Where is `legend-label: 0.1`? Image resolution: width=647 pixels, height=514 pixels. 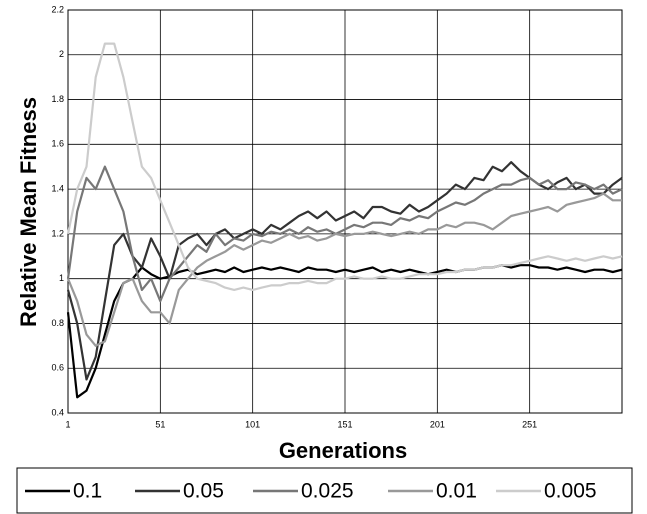 legend-label: 0.1 is located at coordinates (87, 491).